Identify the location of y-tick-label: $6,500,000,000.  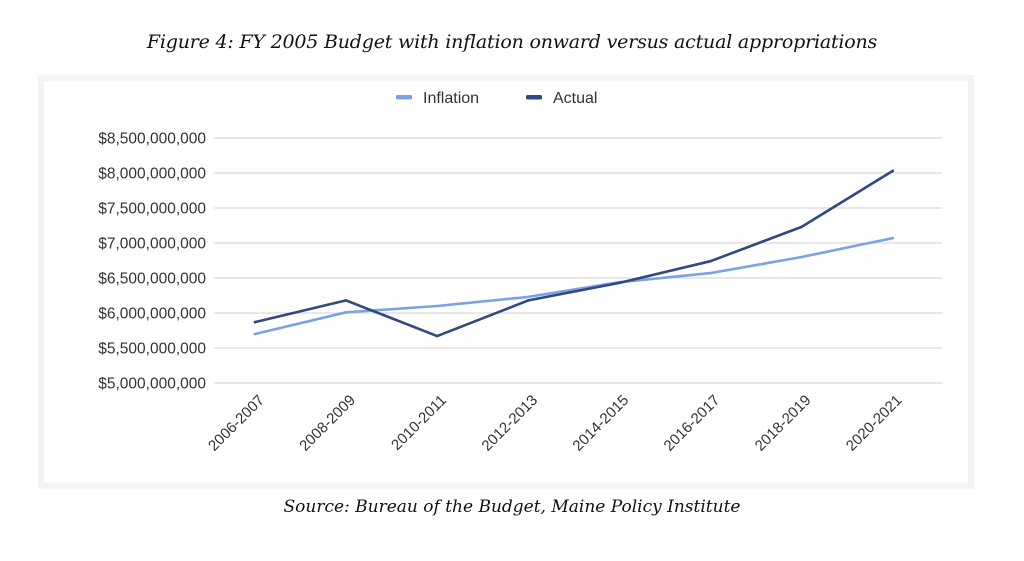
(152, 279).